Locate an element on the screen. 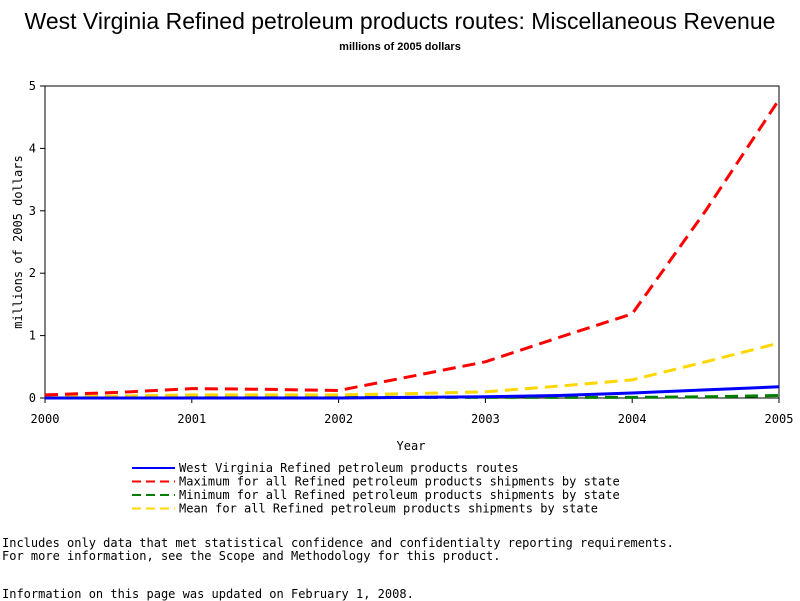  chart-subtitle: millions of 2005 dollars is located at coordinates (400, 47).